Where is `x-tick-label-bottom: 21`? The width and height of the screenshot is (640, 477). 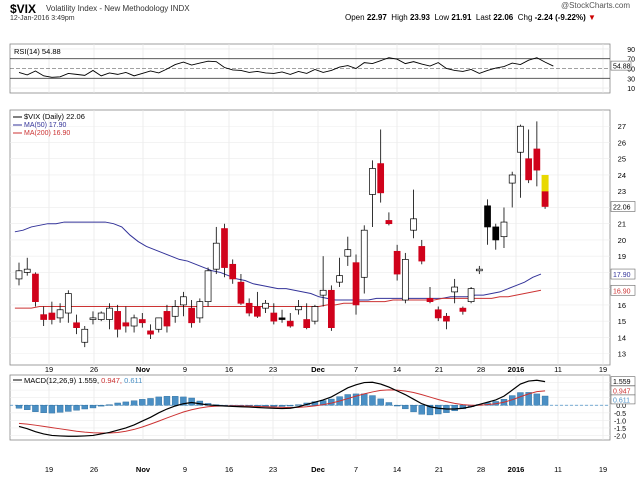 x-tick-label-bottom: 21 is located at coordinates (439, 469).